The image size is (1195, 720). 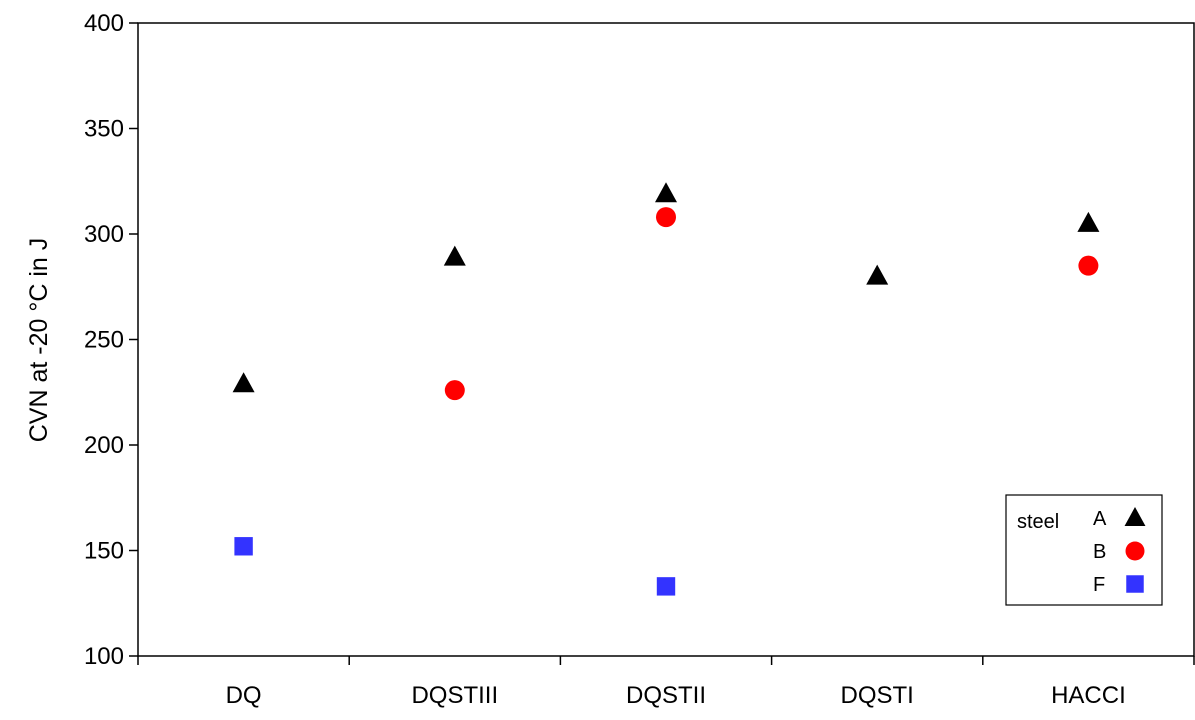 What do you see at coordinates (454, 255) in the screenshot?
I see `data-point-A-dqstiii` at bounding box center [454, 255].